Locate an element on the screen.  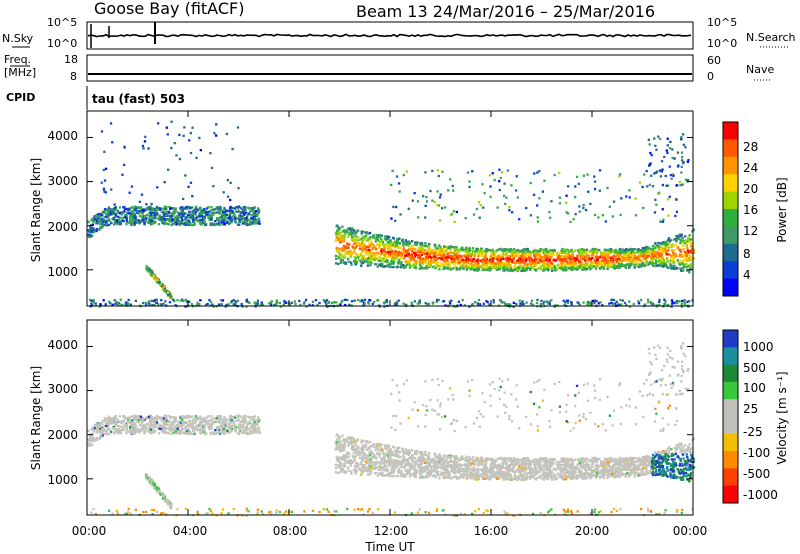
nsearch-label: N.Search is located at coordinates (771, 37).